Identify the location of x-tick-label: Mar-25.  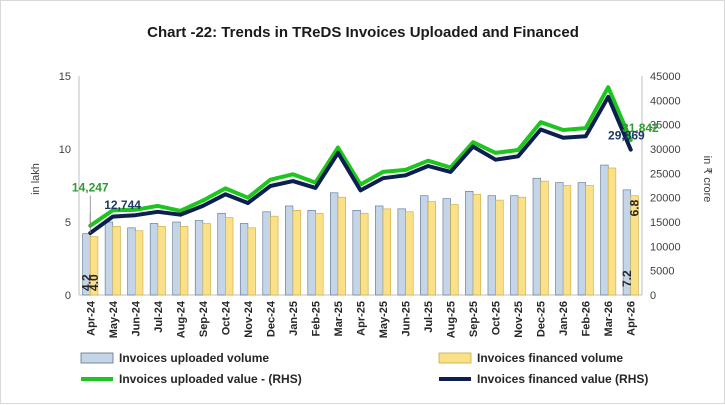
(339, 318).